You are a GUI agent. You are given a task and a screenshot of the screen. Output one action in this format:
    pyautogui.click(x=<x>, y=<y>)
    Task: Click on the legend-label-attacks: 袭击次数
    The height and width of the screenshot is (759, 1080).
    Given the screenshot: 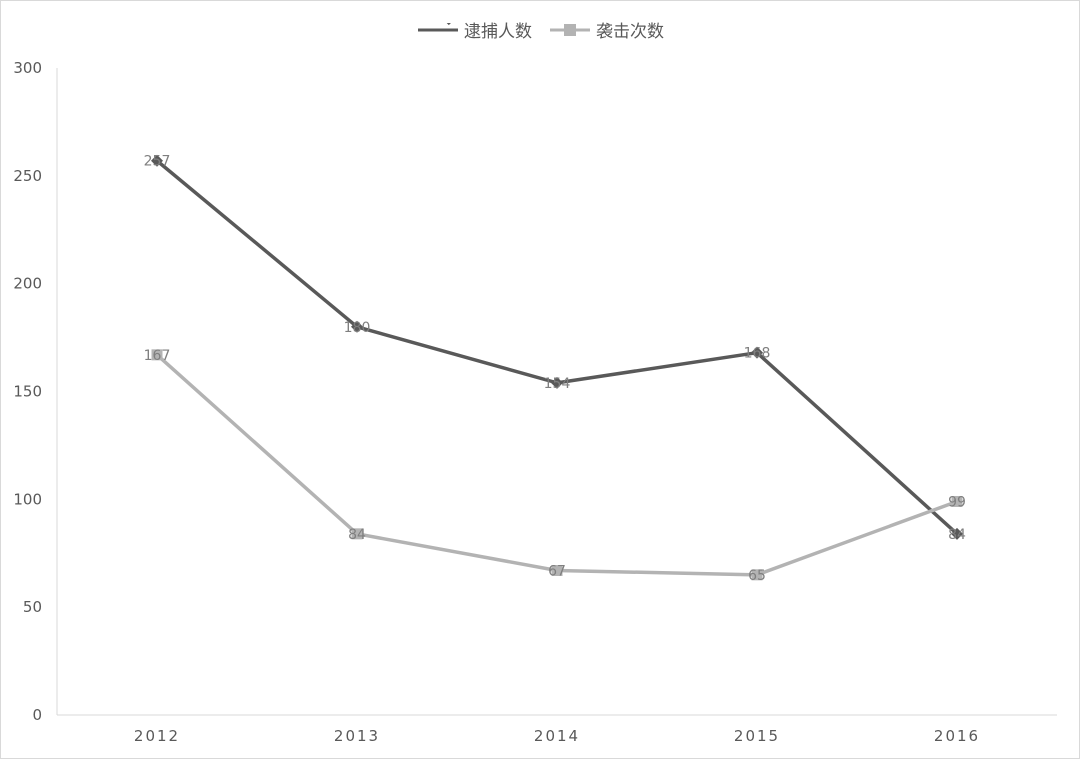 What is the action you would take?
    pyautogui.click(x=630, y=32)
    